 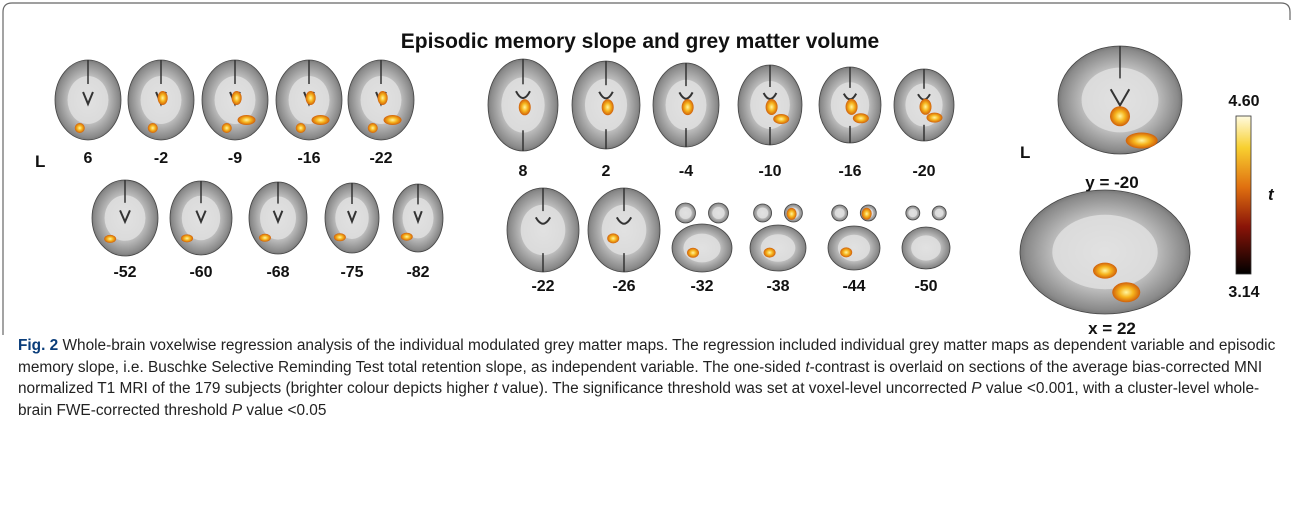 What do you see at coordinates (284, 410) in the screenshot?
I see `caption-text: value <0.05` at bounding box center [284, 410].